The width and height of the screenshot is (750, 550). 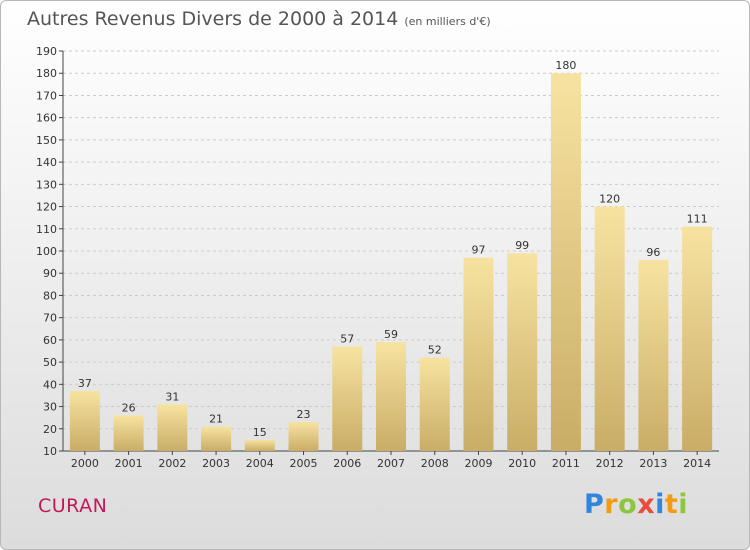 I want to click on x-tick-label: 2010, so click(x=522, y=463).